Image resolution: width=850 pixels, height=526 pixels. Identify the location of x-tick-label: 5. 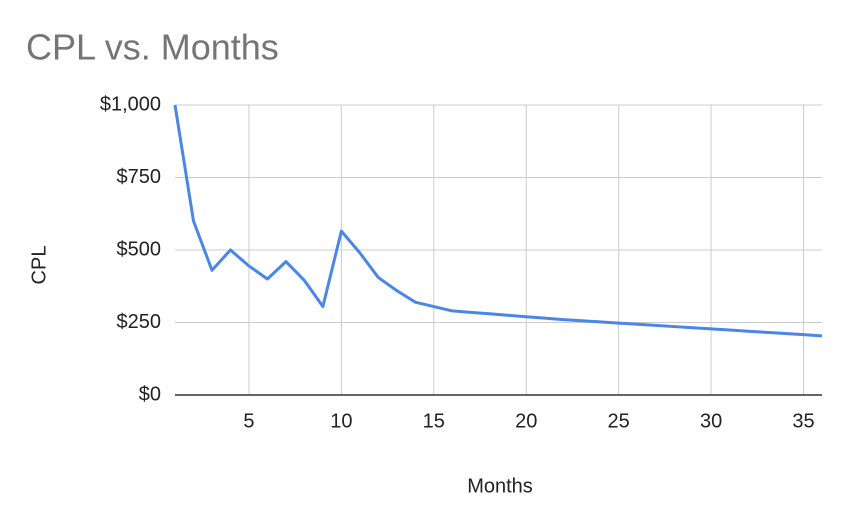
(248, 421).